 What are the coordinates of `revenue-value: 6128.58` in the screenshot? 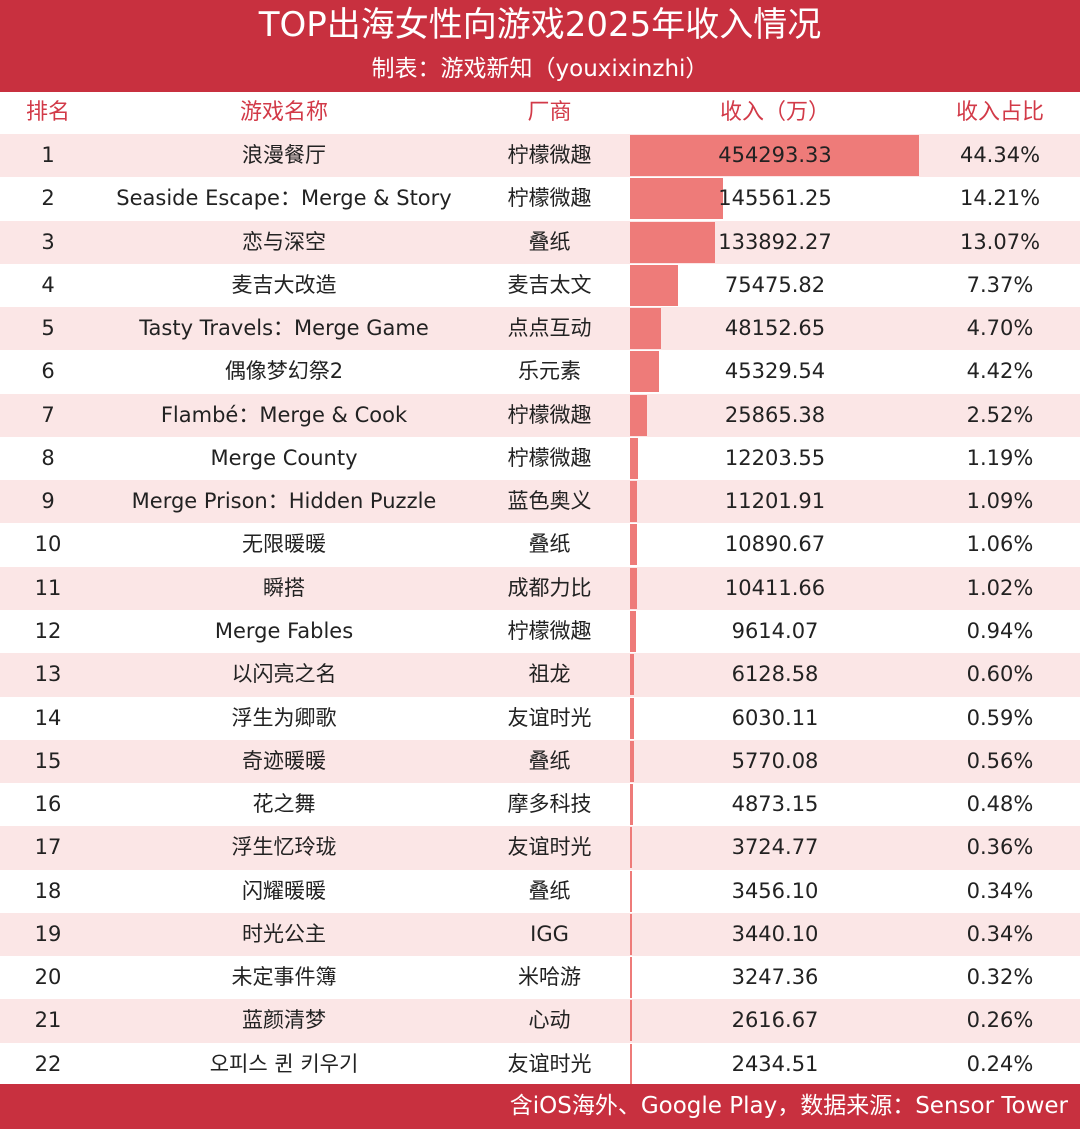 It's located at (775, 674).